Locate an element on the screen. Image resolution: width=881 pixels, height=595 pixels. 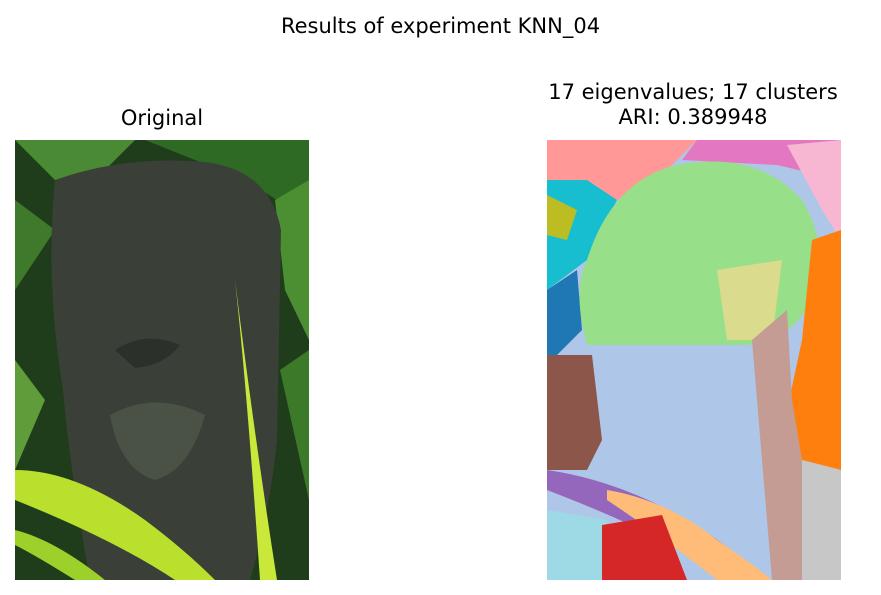
cluster-red is located at coordinates (644, 547).